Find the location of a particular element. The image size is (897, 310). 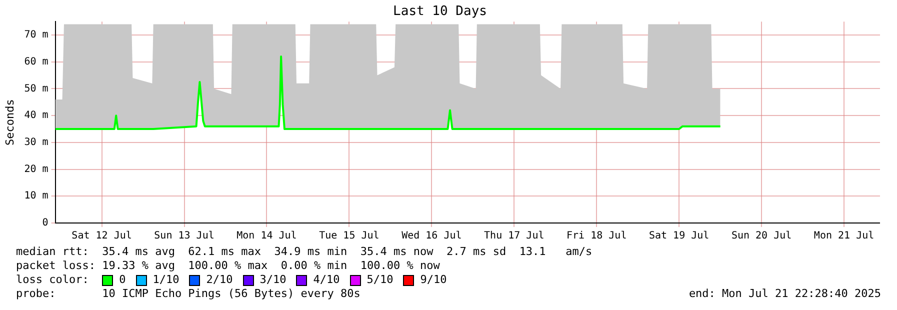

legend-label: 9/10 is located at coordinates (433, 280).